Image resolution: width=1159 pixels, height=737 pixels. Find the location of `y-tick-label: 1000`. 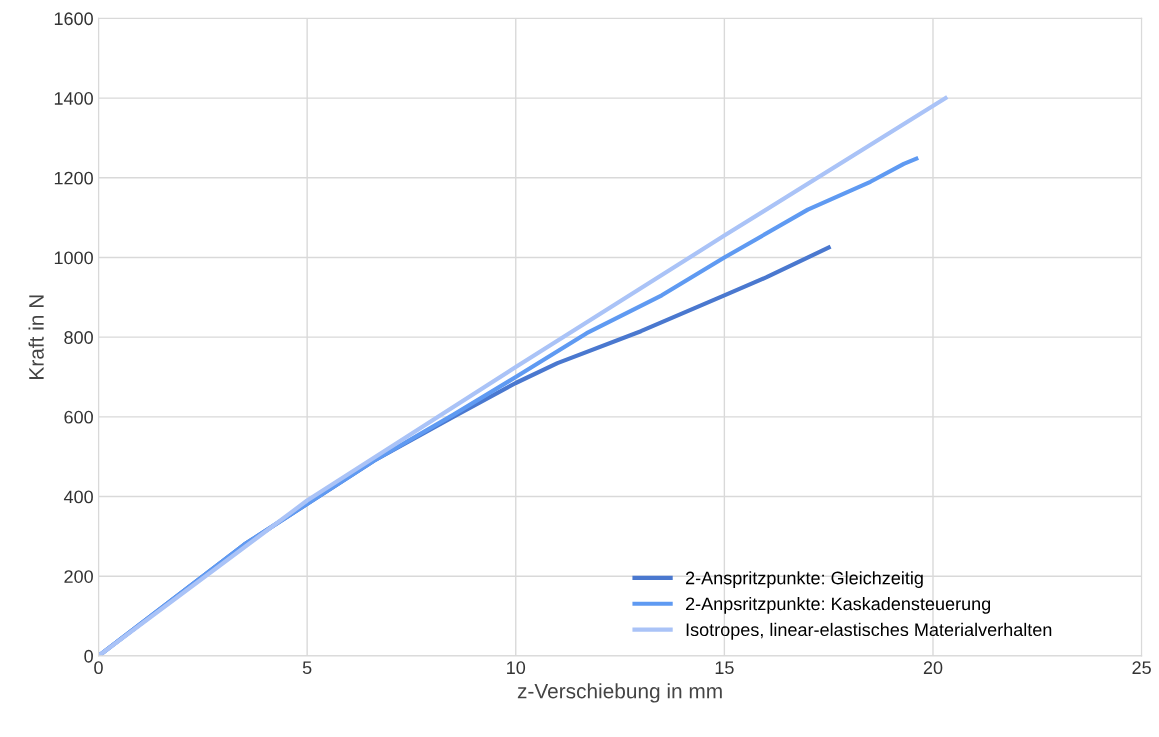

y-tick-label: 1000 is located at coordinates (73, 258).